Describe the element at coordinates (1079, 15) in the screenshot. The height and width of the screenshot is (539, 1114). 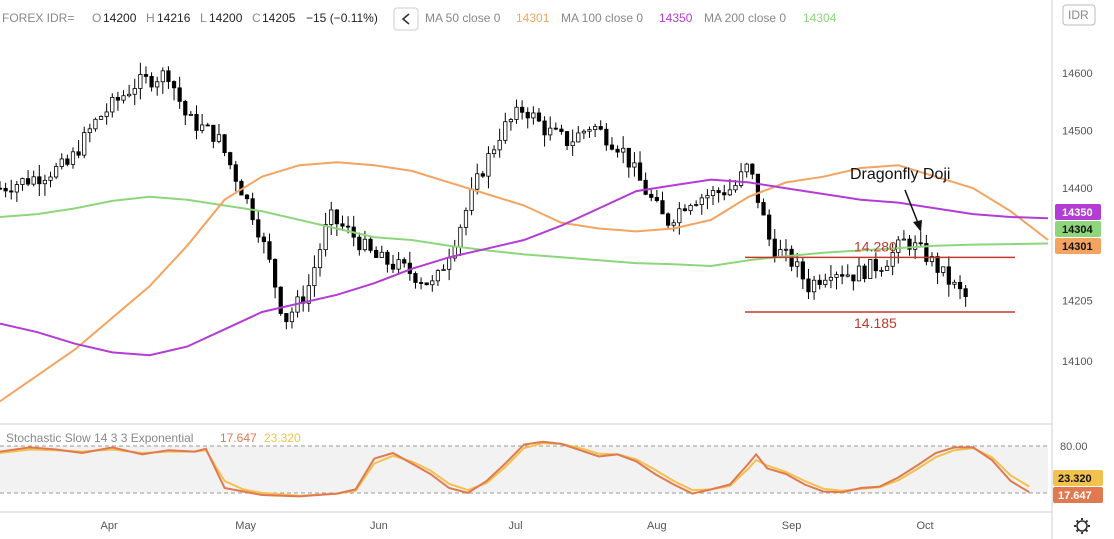
I see `currency-button: IDR` at that location.